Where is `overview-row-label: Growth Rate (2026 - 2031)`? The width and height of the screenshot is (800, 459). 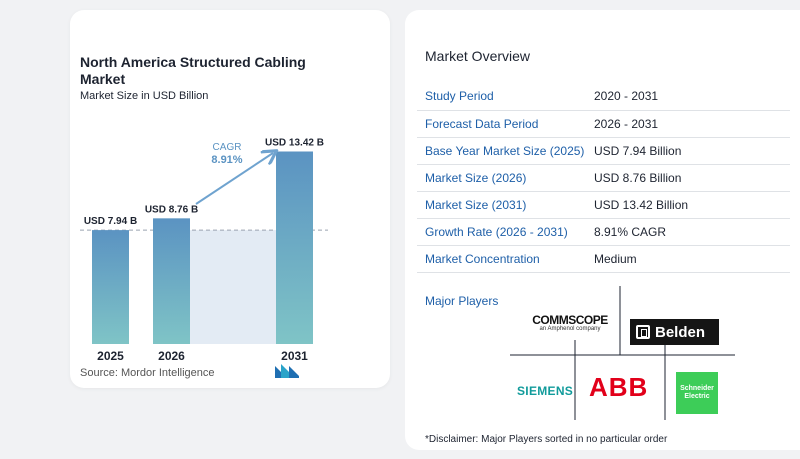 overview-row-label: Growth Rate (2026 - 2031) is located at coordinates (505, 232).